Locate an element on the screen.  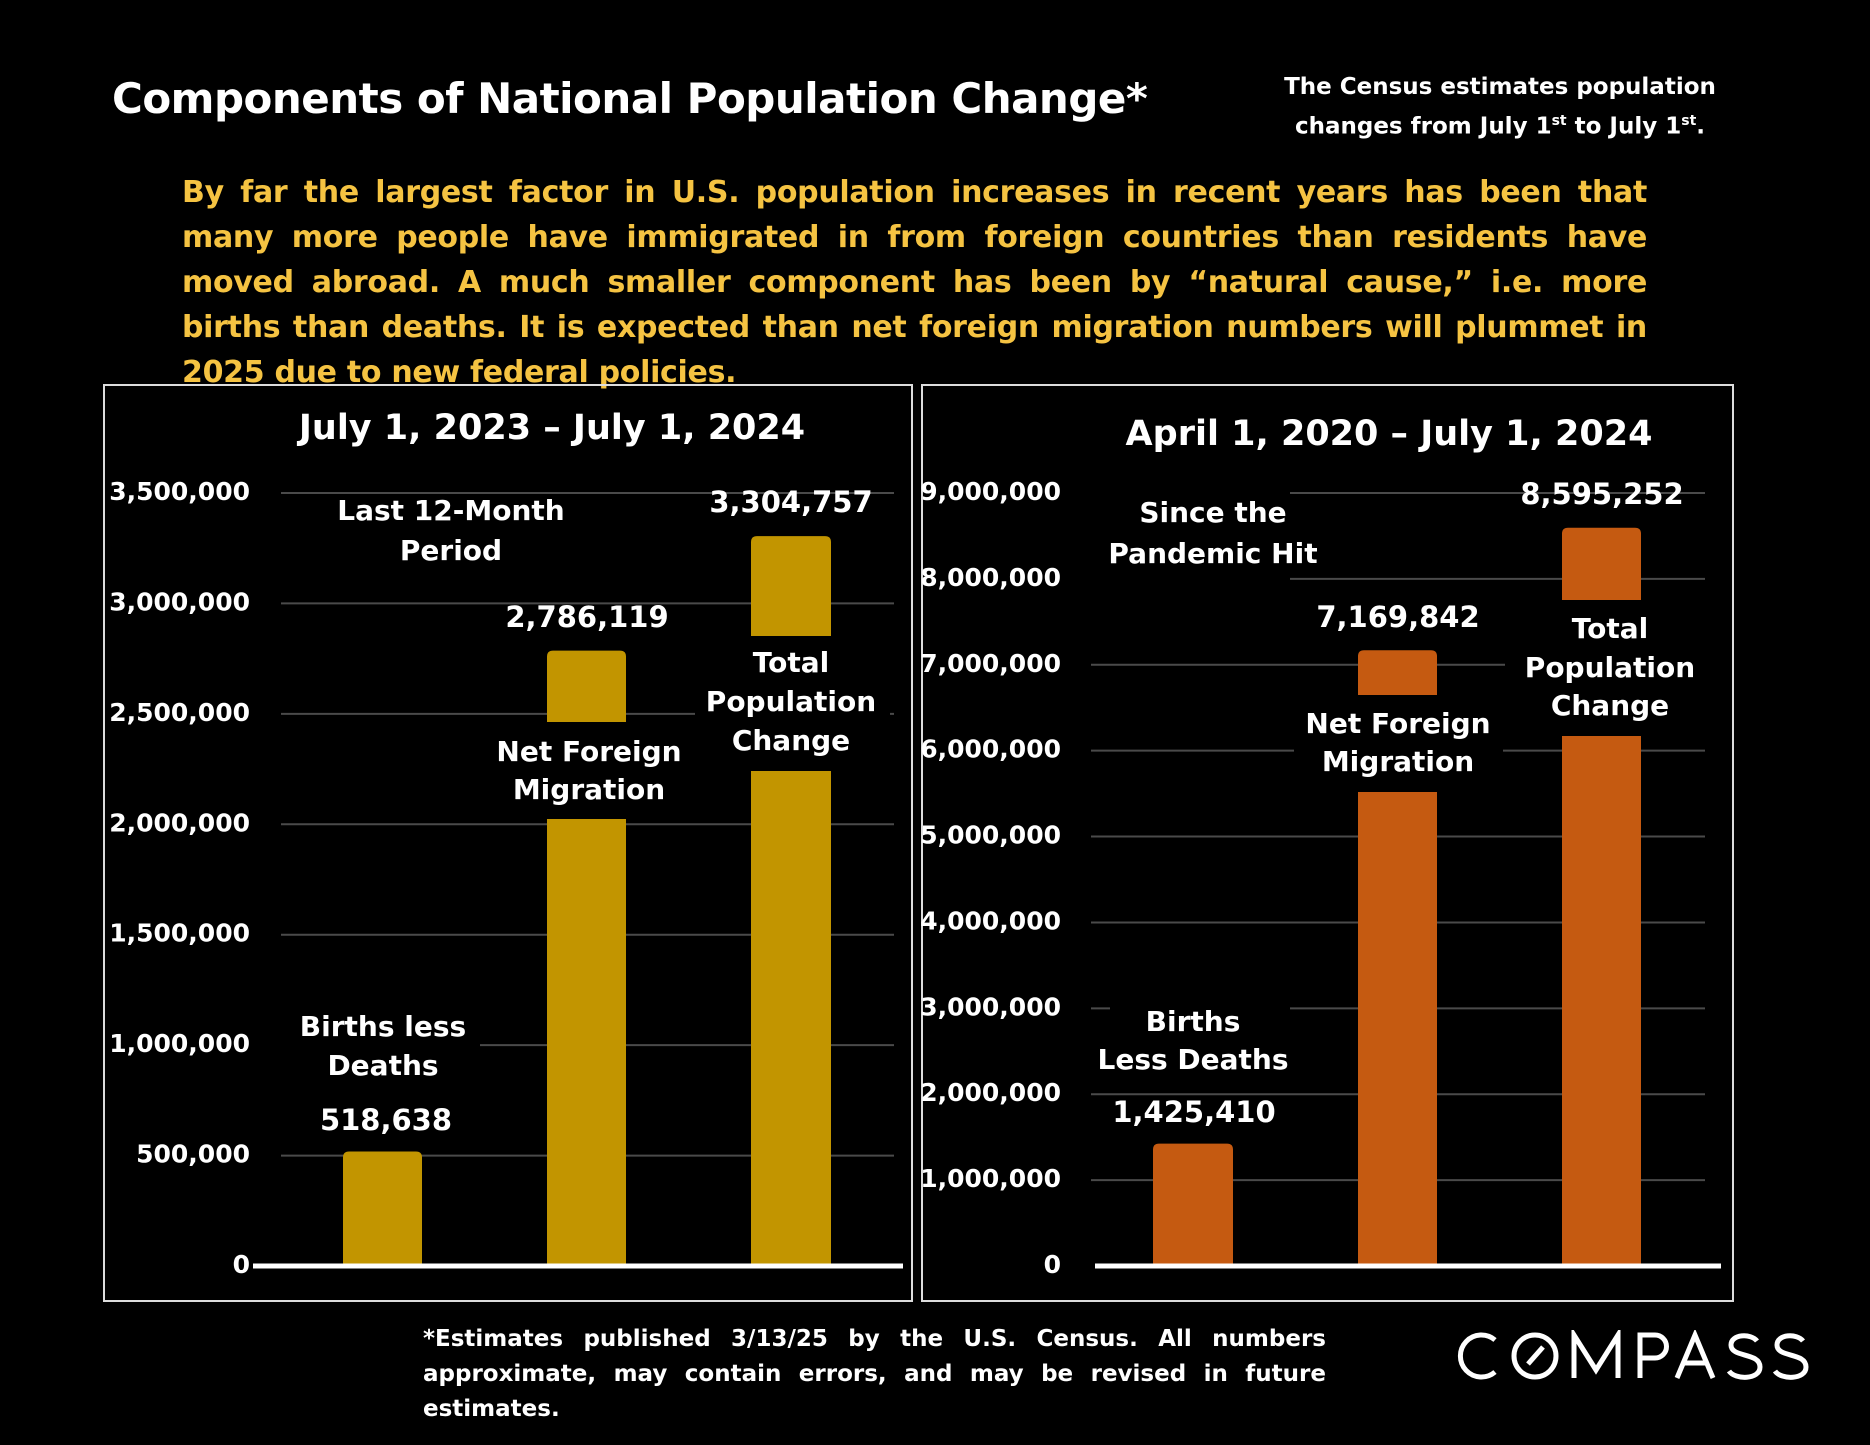
chart-annotation: Pandemic Hit is located at coordinates (1212, 553).